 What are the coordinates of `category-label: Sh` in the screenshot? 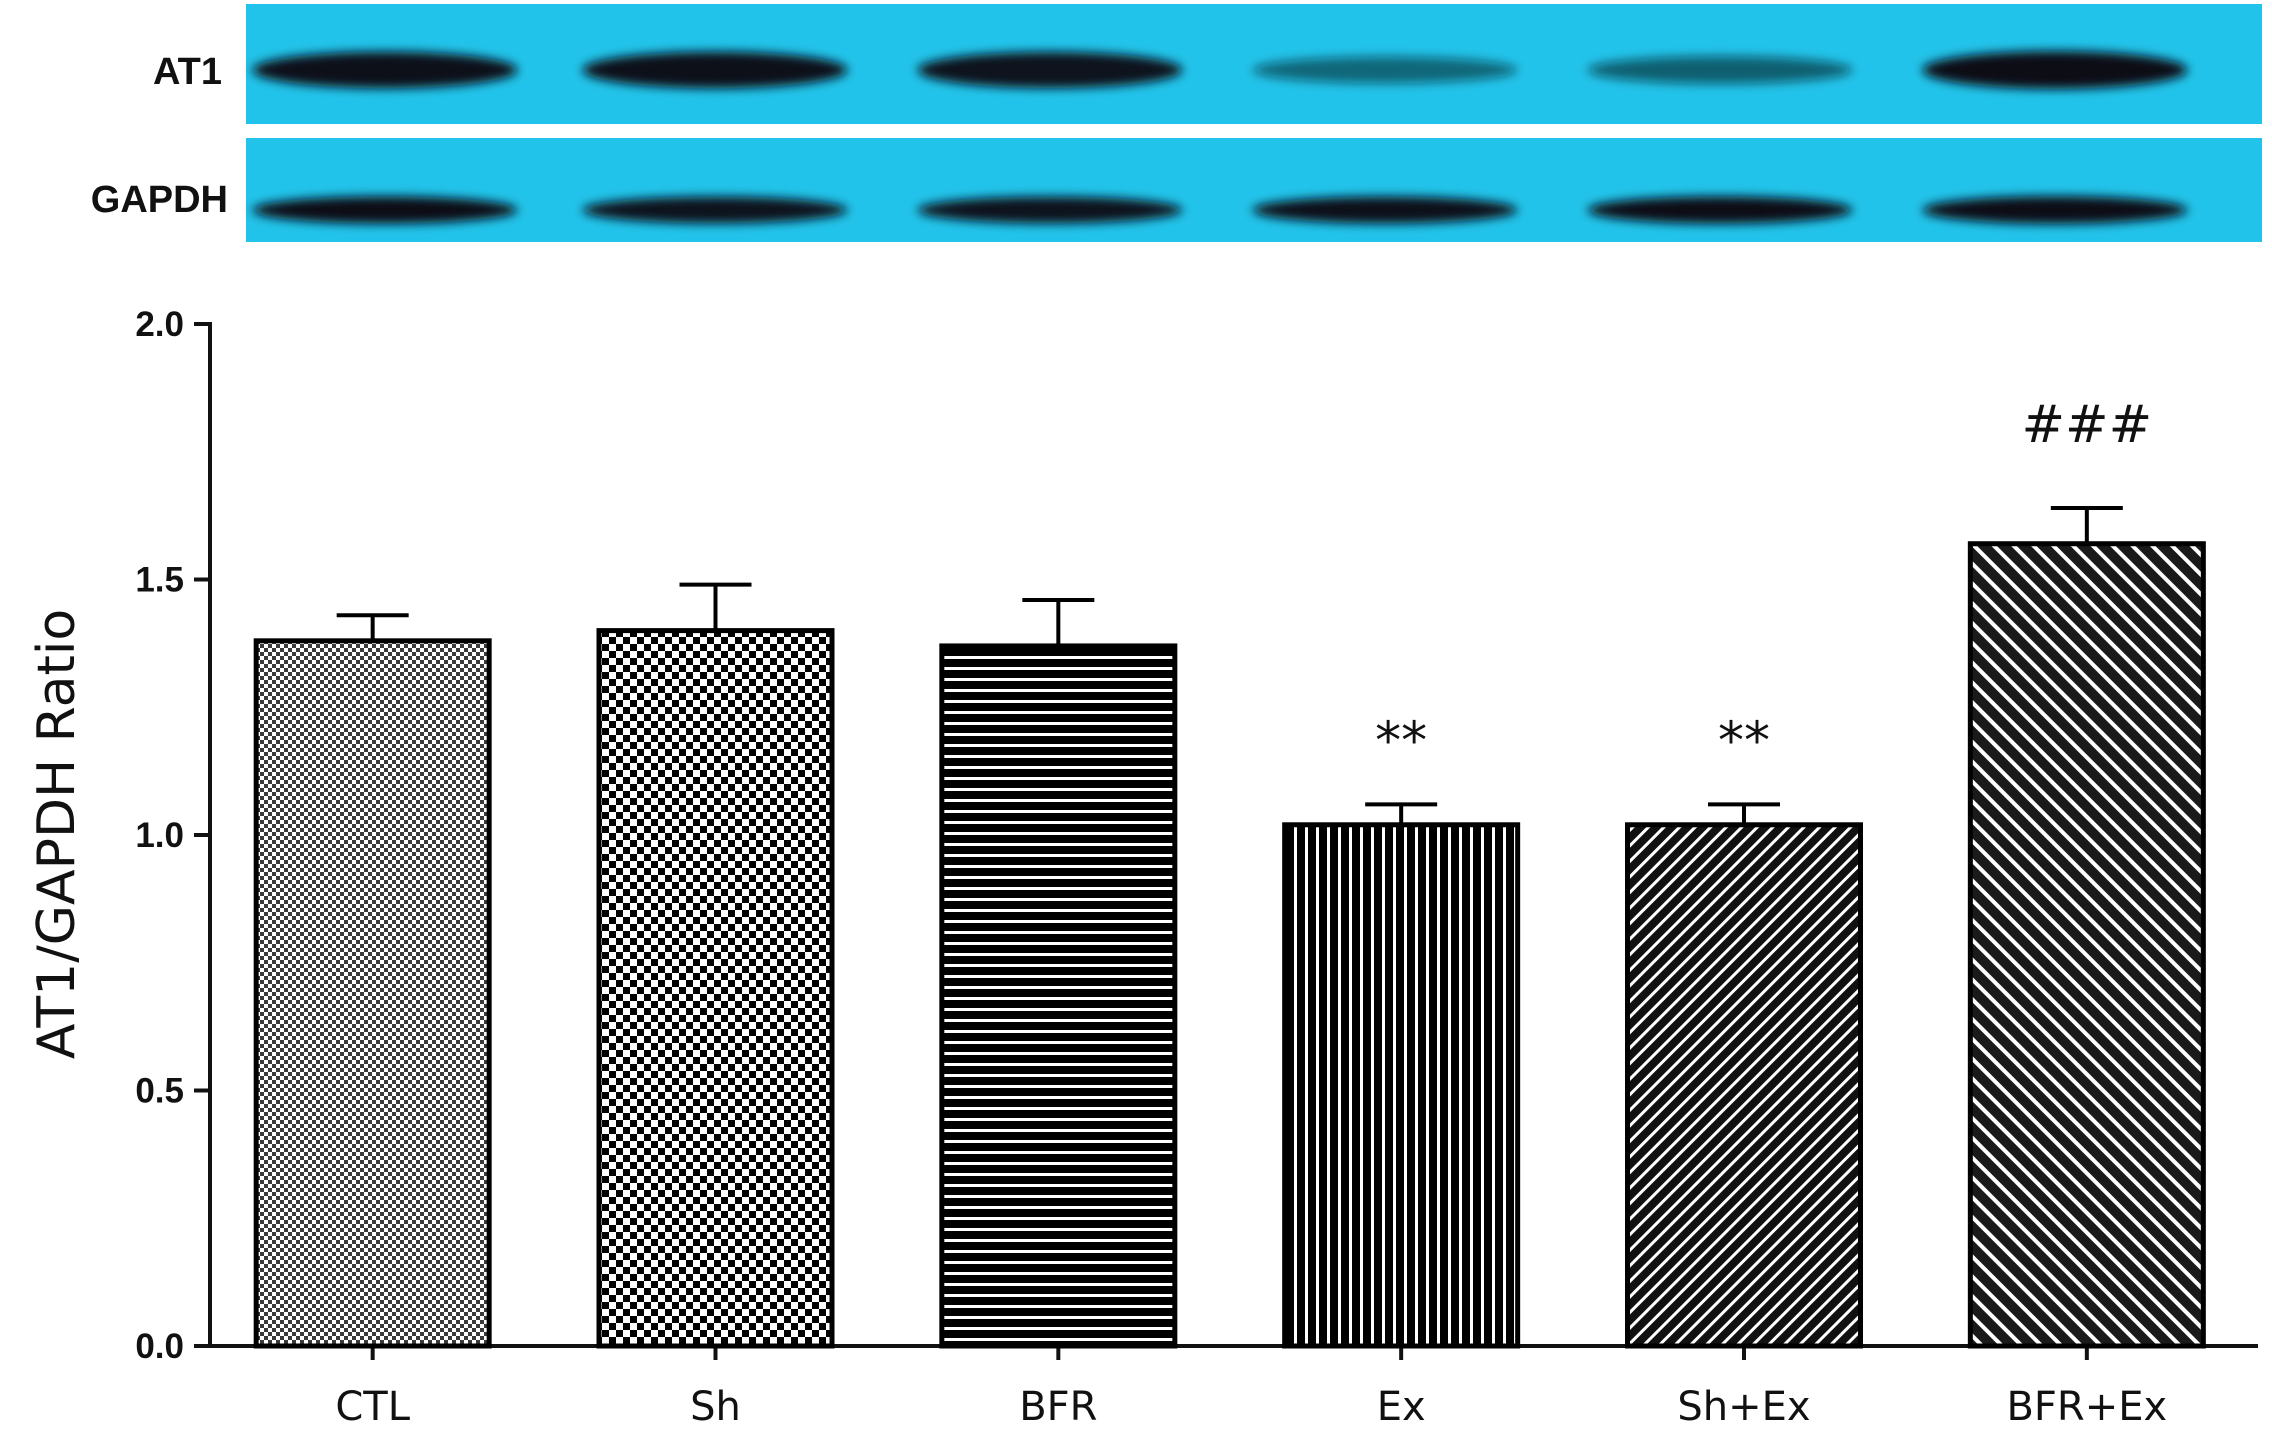 It's located at (715, 1407).